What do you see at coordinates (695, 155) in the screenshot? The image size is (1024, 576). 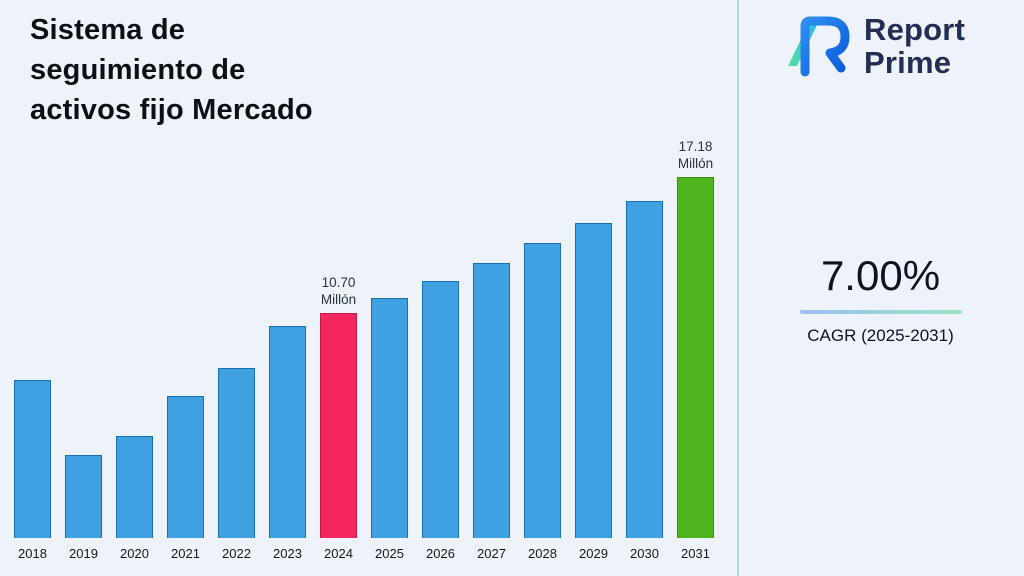 I see `bar-value-annotation: 17.18 Millón` at bounding box center [695, 155].